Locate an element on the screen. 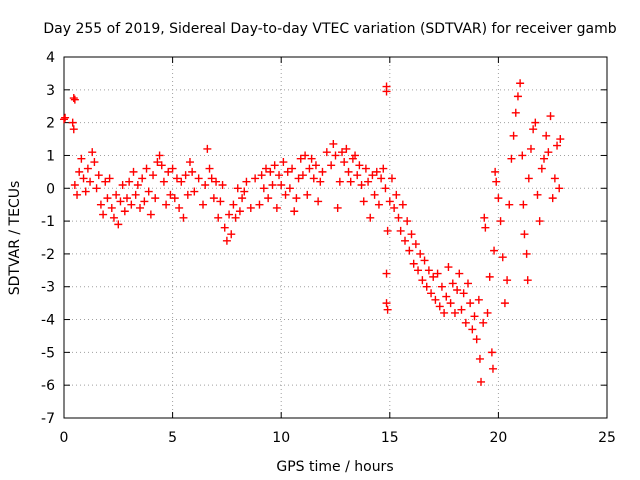  y-axis-label: SDTVAR / TECUs is located at coordinates (15, 238).